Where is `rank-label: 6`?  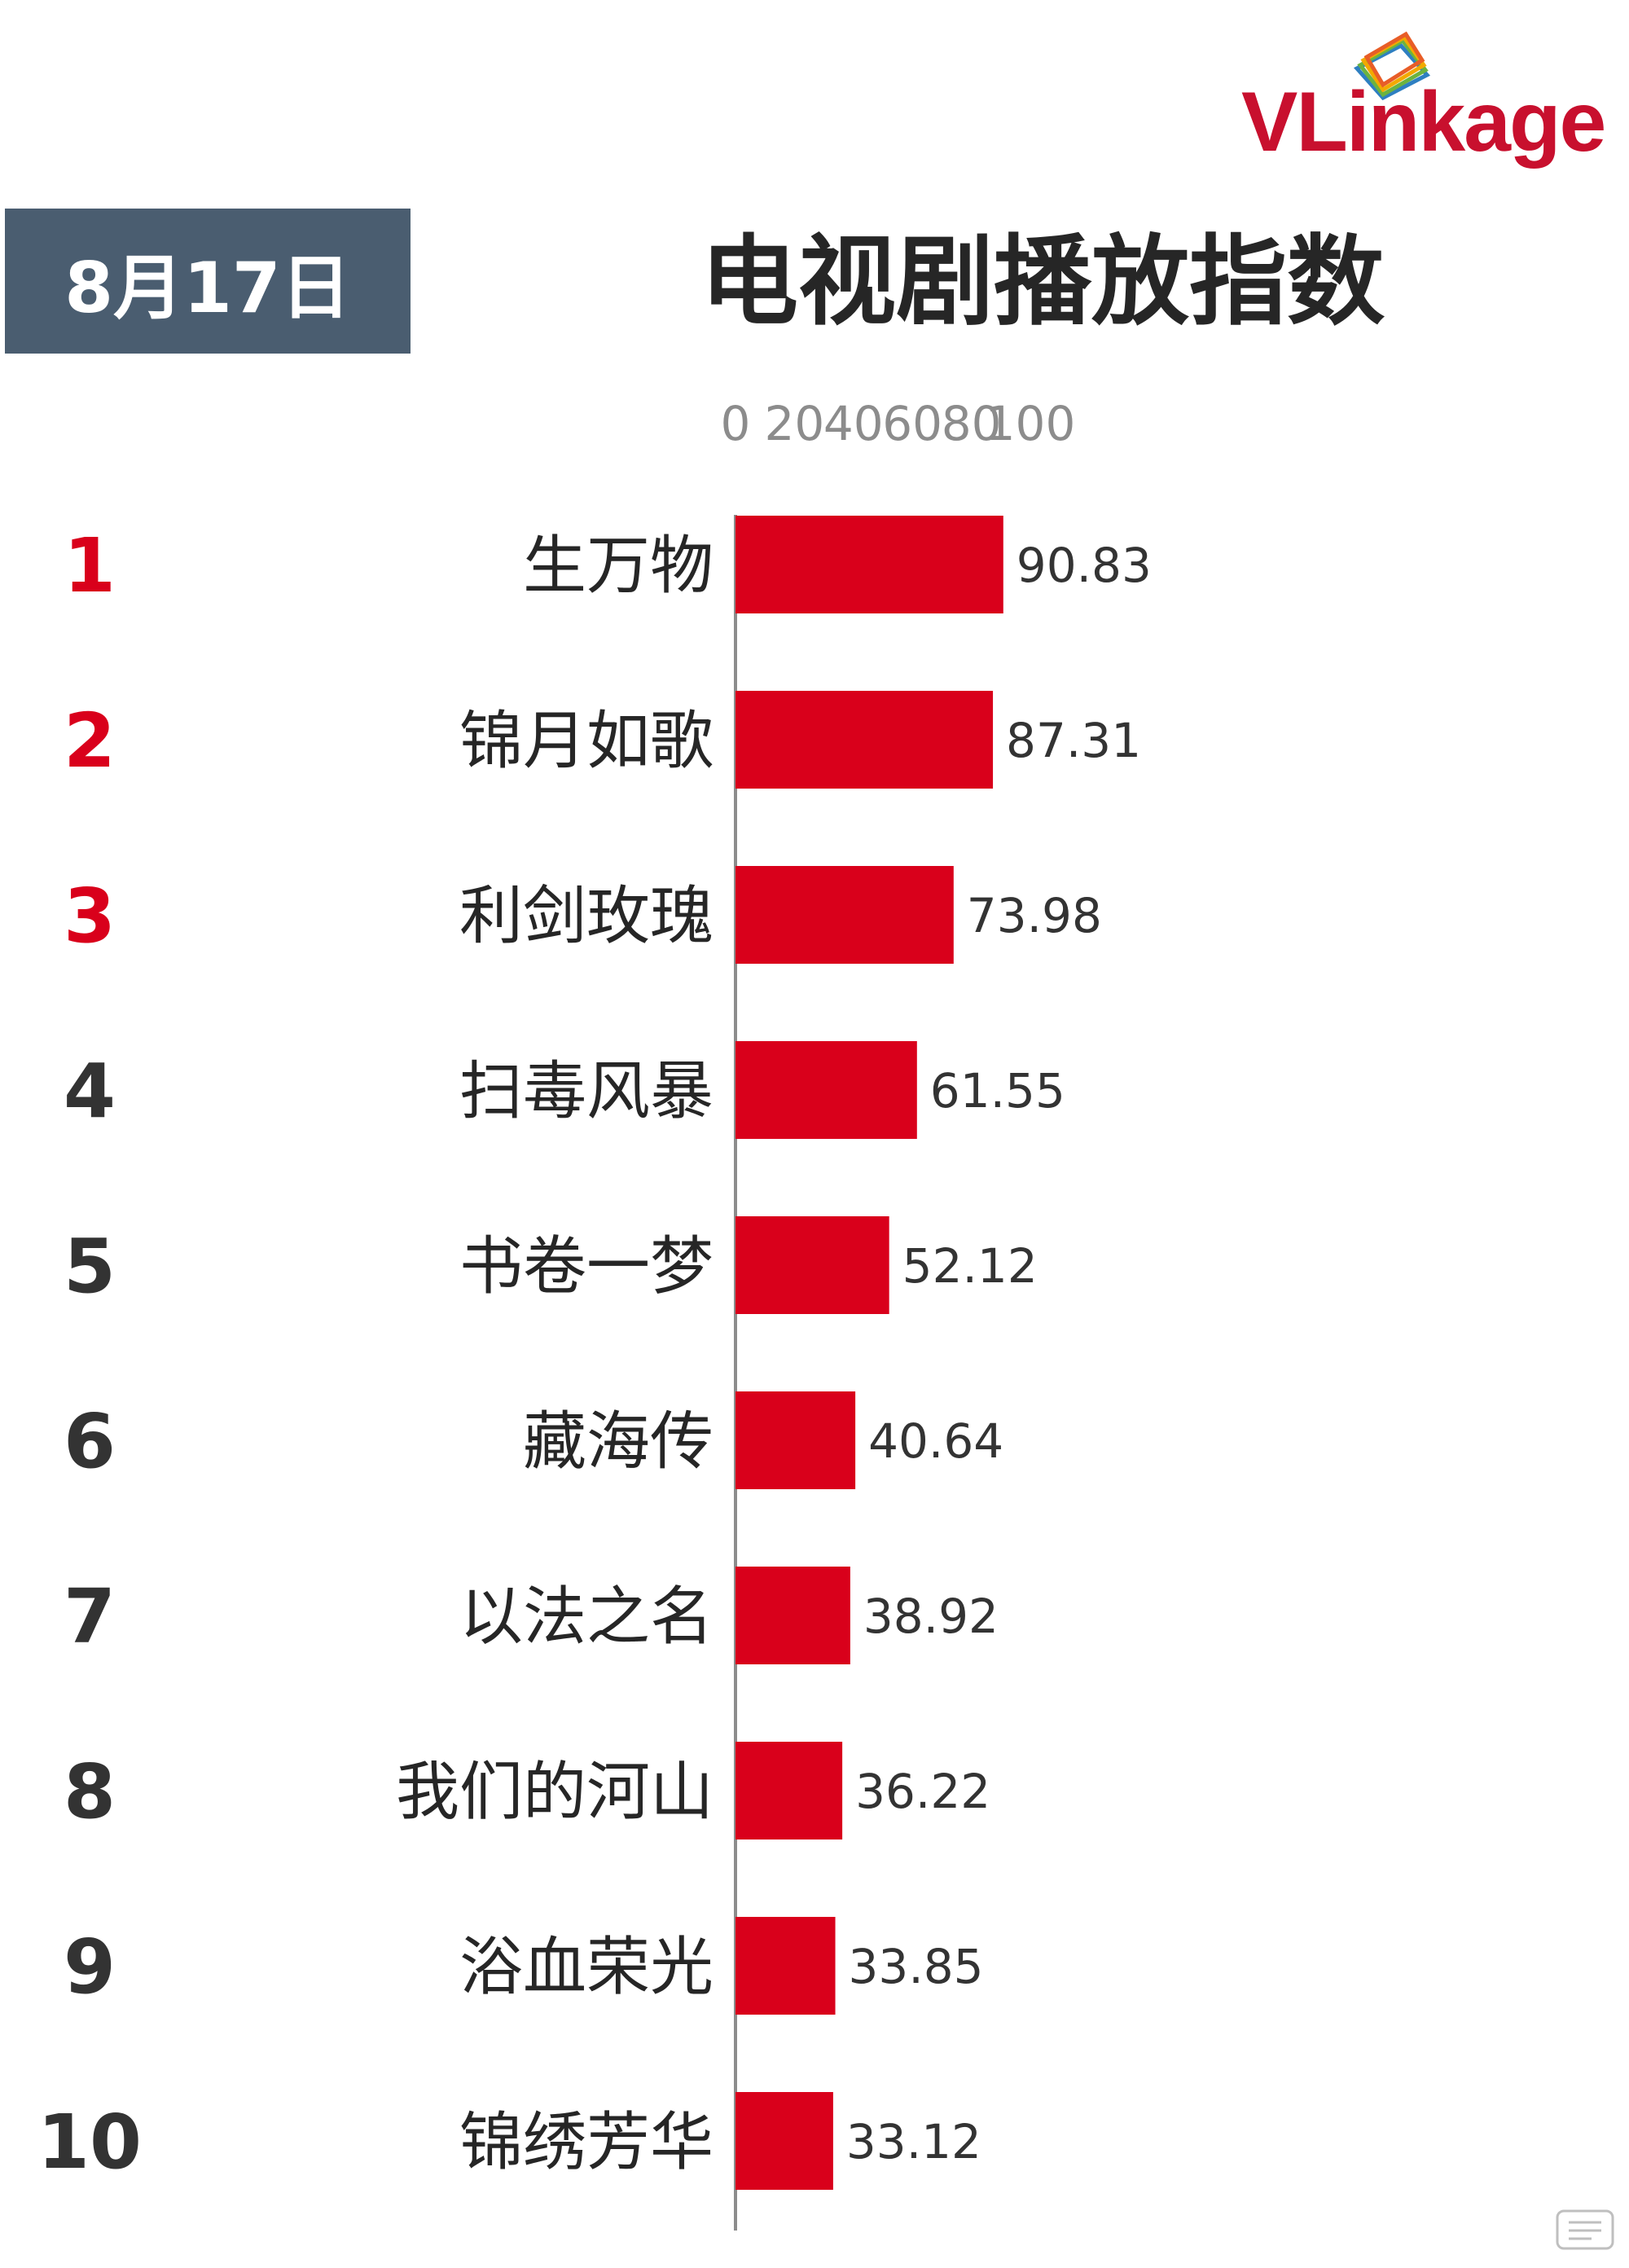
rank-label: 6 is located at coordinates (90, 1441).